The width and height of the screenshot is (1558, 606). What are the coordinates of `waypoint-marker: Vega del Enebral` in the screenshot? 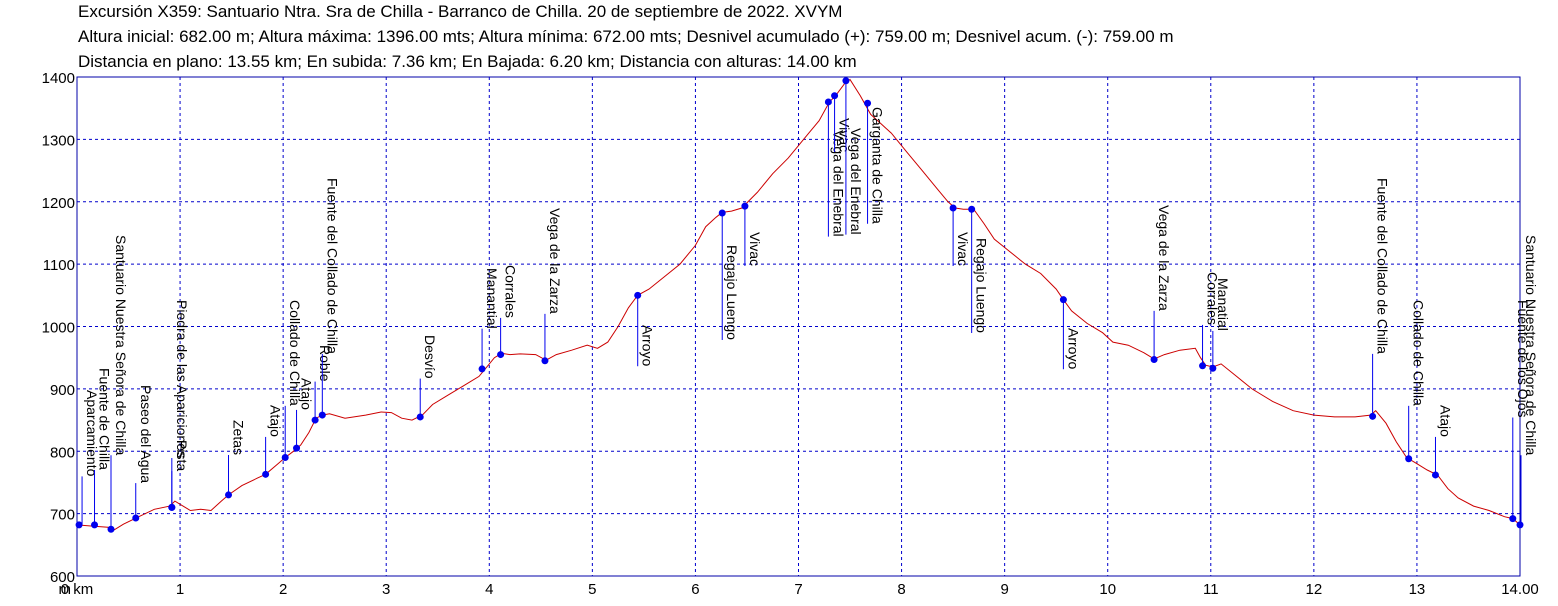 It's located at (835, 167).